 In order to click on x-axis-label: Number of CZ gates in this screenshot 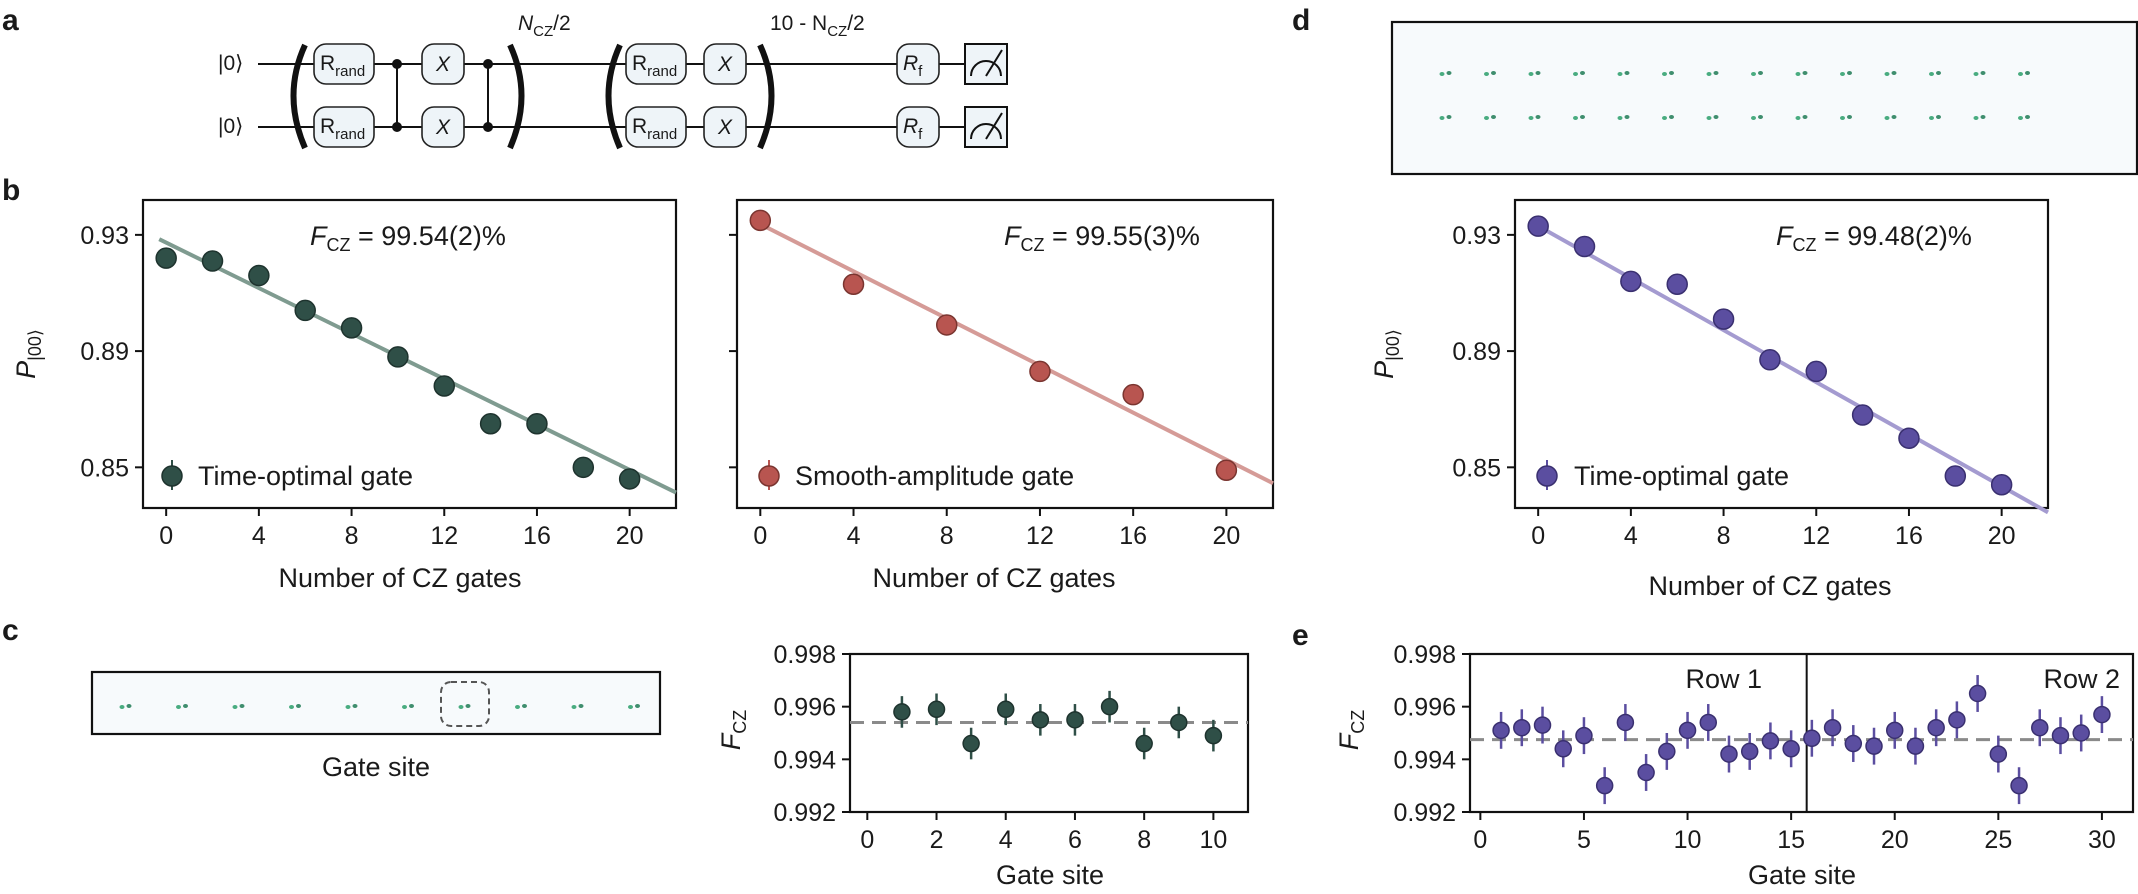, I will do `click(1769, 586)`.